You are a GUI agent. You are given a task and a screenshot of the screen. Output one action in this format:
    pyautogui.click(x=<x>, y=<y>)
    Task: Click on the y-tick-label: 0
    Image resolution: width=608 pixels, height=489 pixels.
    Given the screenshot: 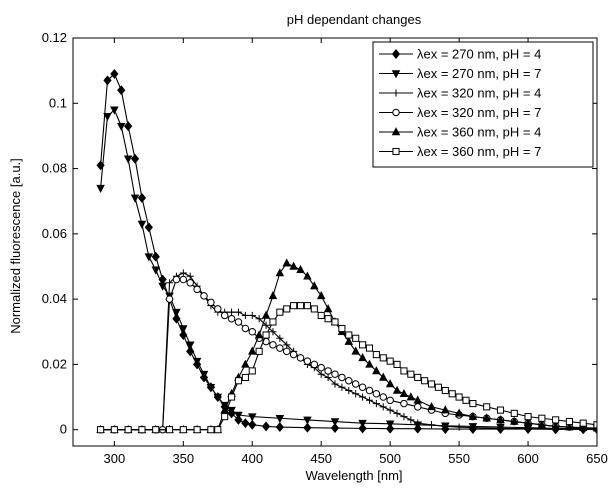 What is the action you would take?
    pyautogui.click(x=63, y=429)
    